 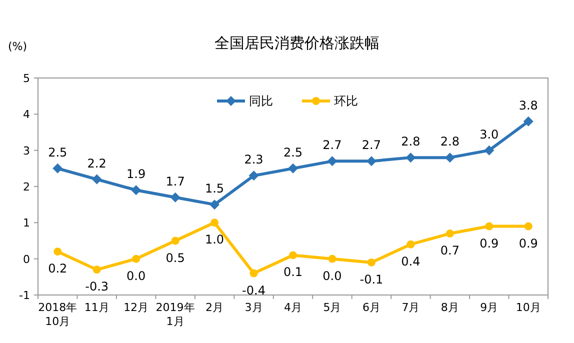 I want to click on x-tick-label: 4月, so click(x=293, y=307).